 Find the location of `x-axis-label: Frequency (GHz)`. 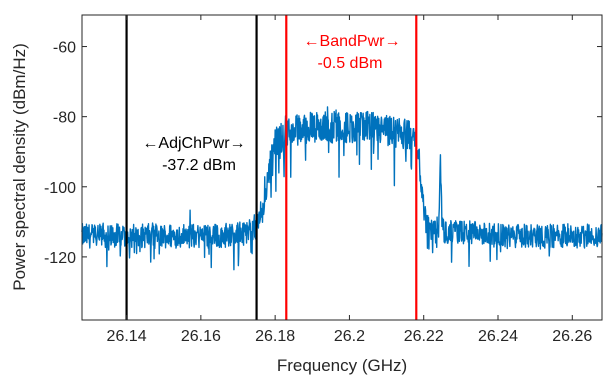

x-axis-label: Frequency (GHz) is located at coordinates (342, 365).